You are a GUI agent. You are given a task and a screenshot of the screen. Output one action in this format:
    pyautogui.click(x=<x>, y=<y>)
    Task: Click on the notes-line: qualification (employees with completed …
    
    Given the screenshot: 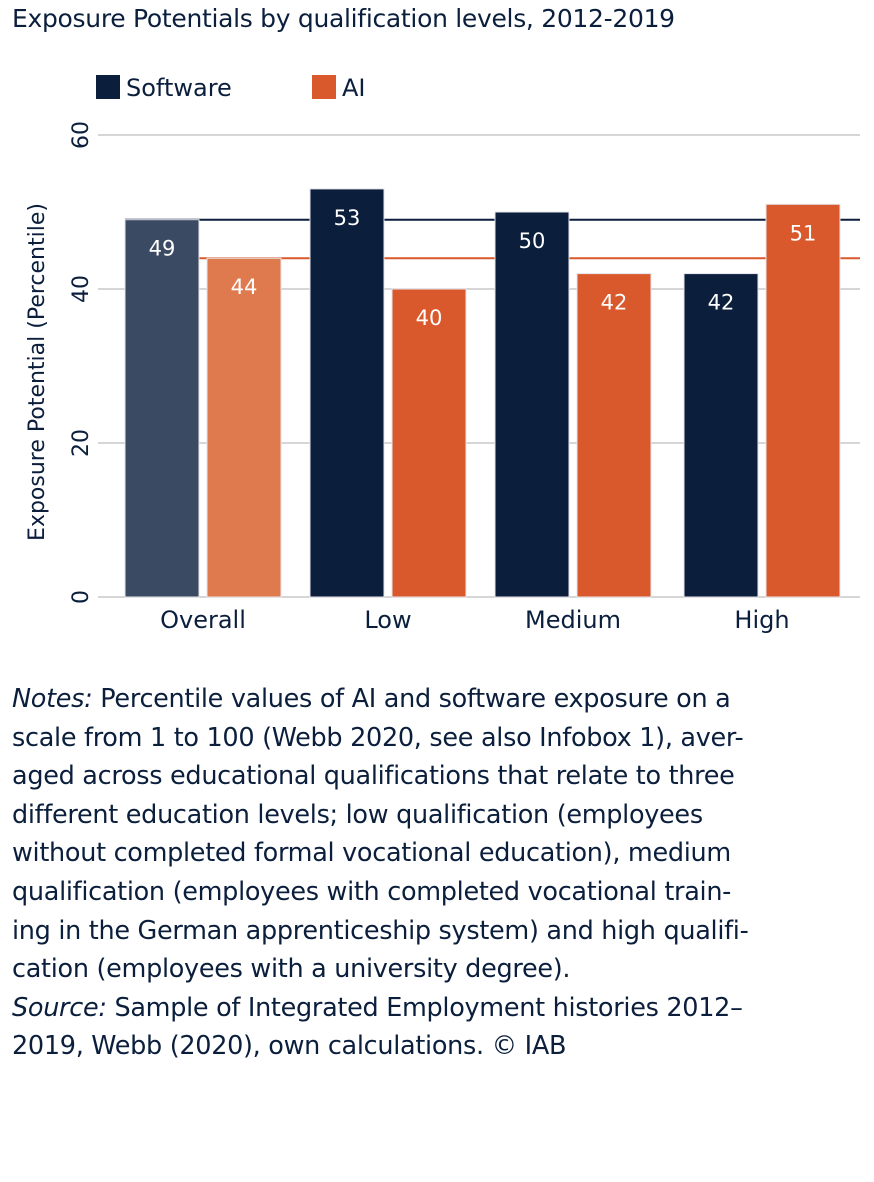 What is the action you would take?
    pyautogui.click(x=372, y=891)
    